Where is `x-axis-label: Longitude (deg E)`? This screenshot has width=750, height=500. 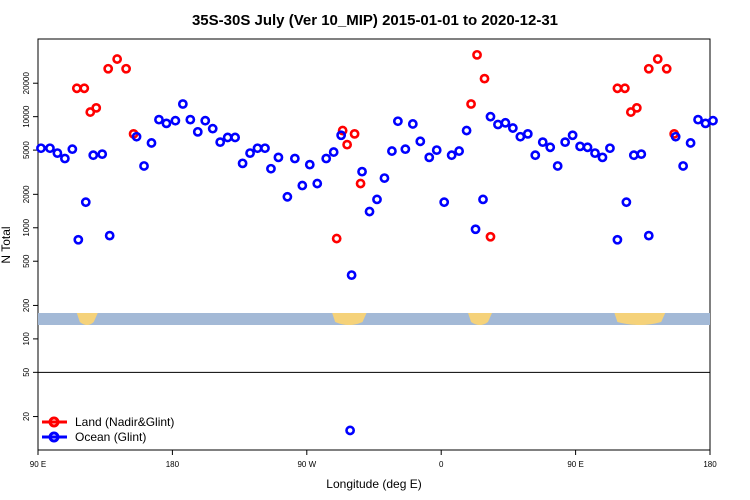
x-axis-label: Longitude (deg E) is located at coordinates (373, 484).